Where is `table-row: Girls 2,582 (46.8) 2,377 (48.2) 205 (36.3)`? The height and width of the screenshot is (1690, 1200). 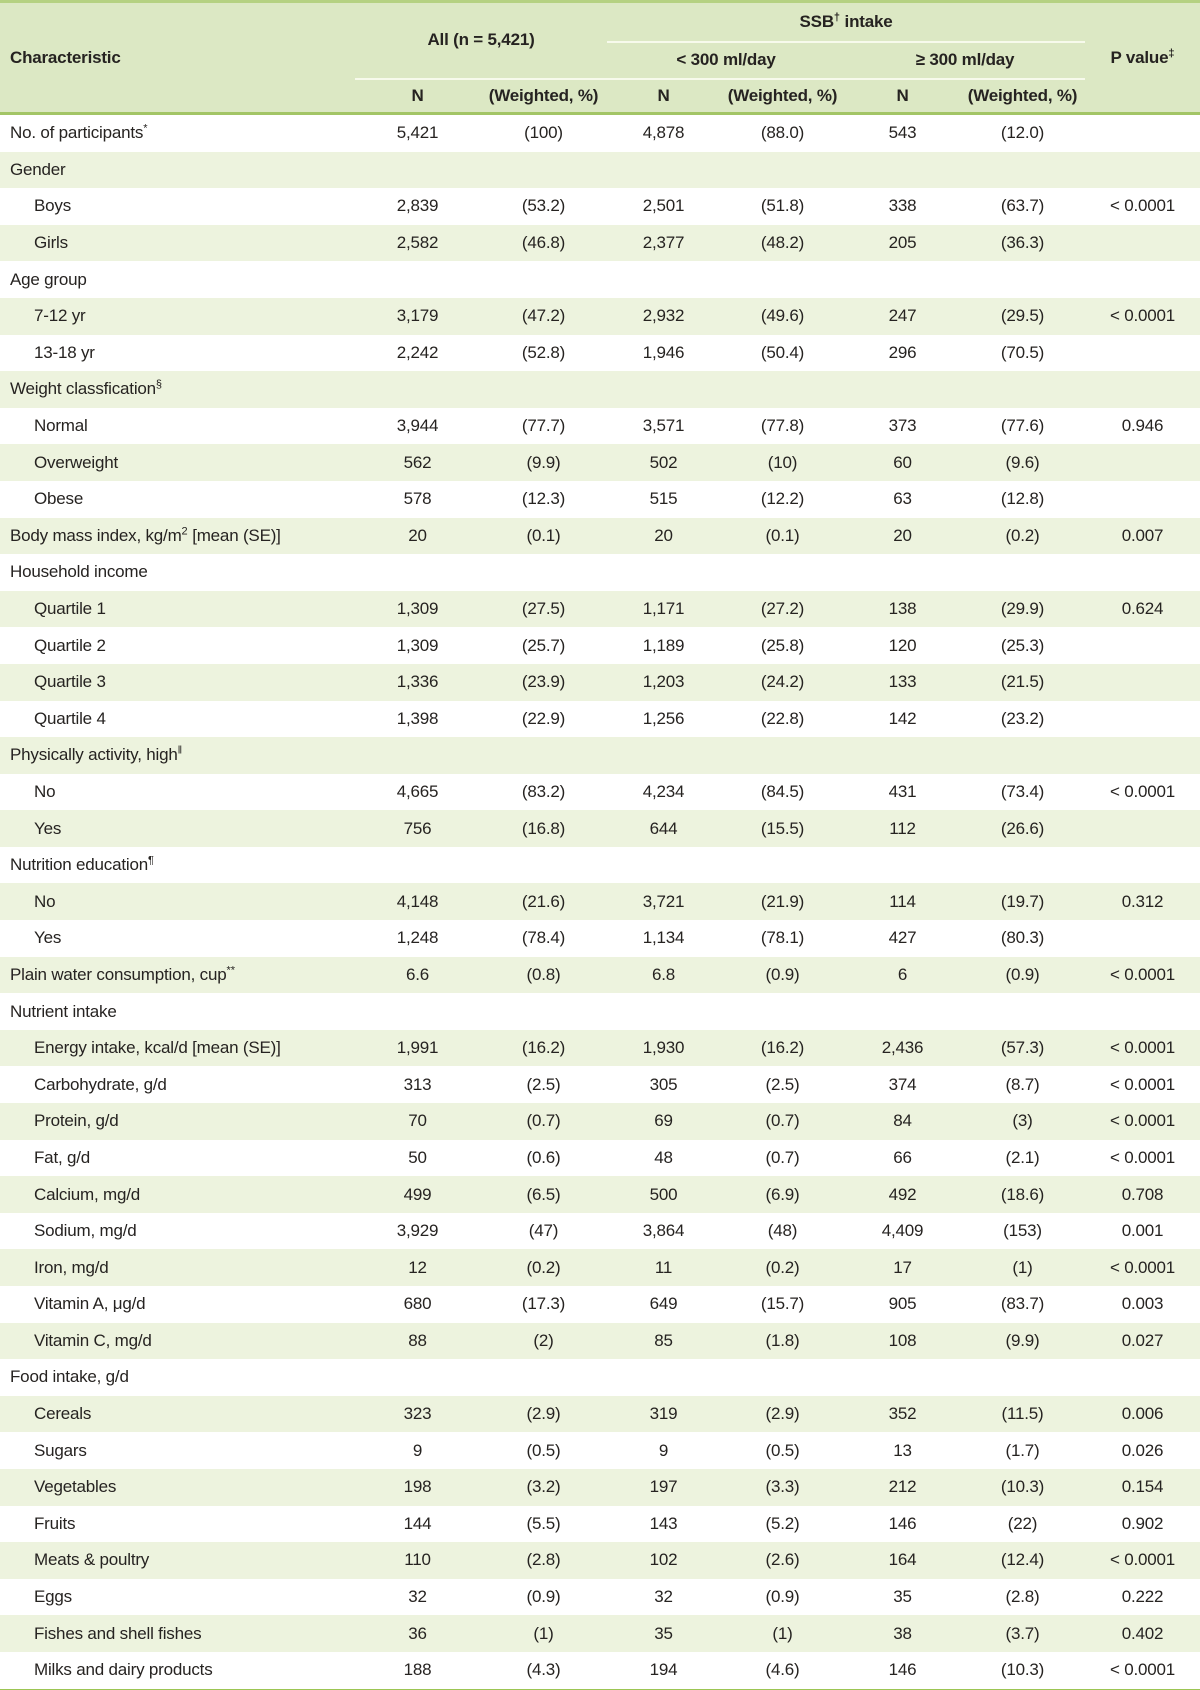 table-row: Girls 2,582 (46.8) 2,377 (48.2) 205 (36.3) is located at coordinates (600, 243).